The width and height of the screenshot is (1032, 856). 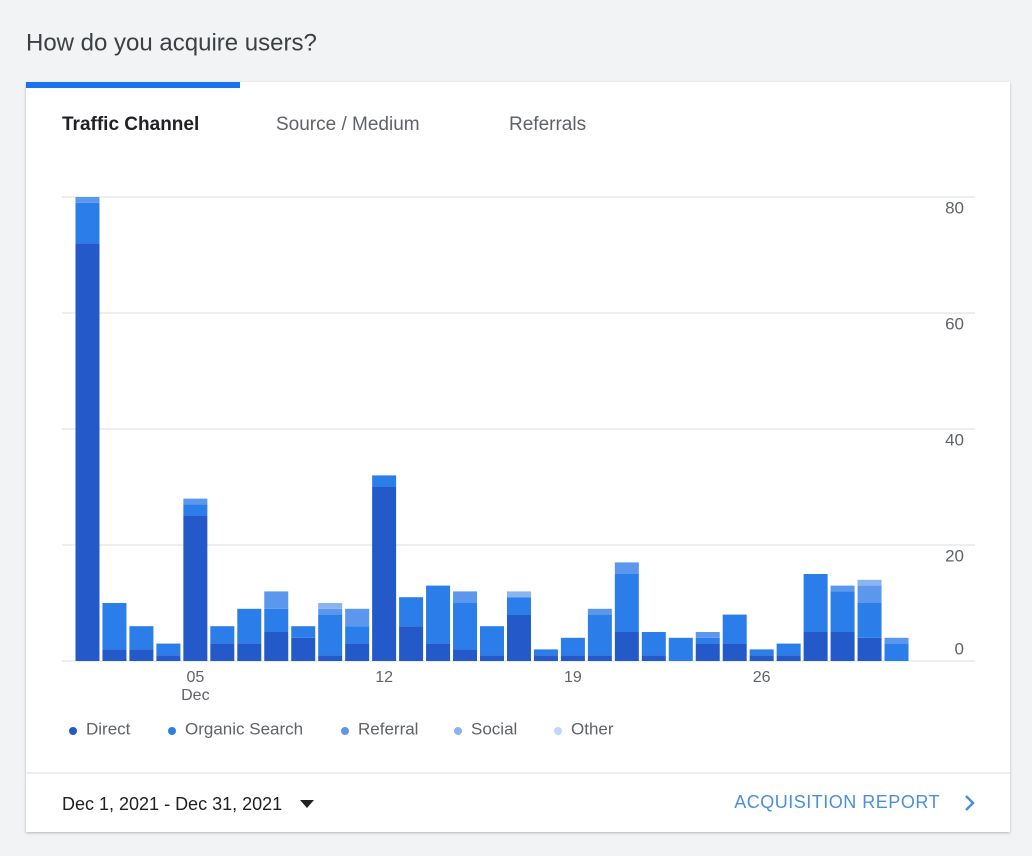 I want to click on legend-label: Other, so click(x=592, y=728).